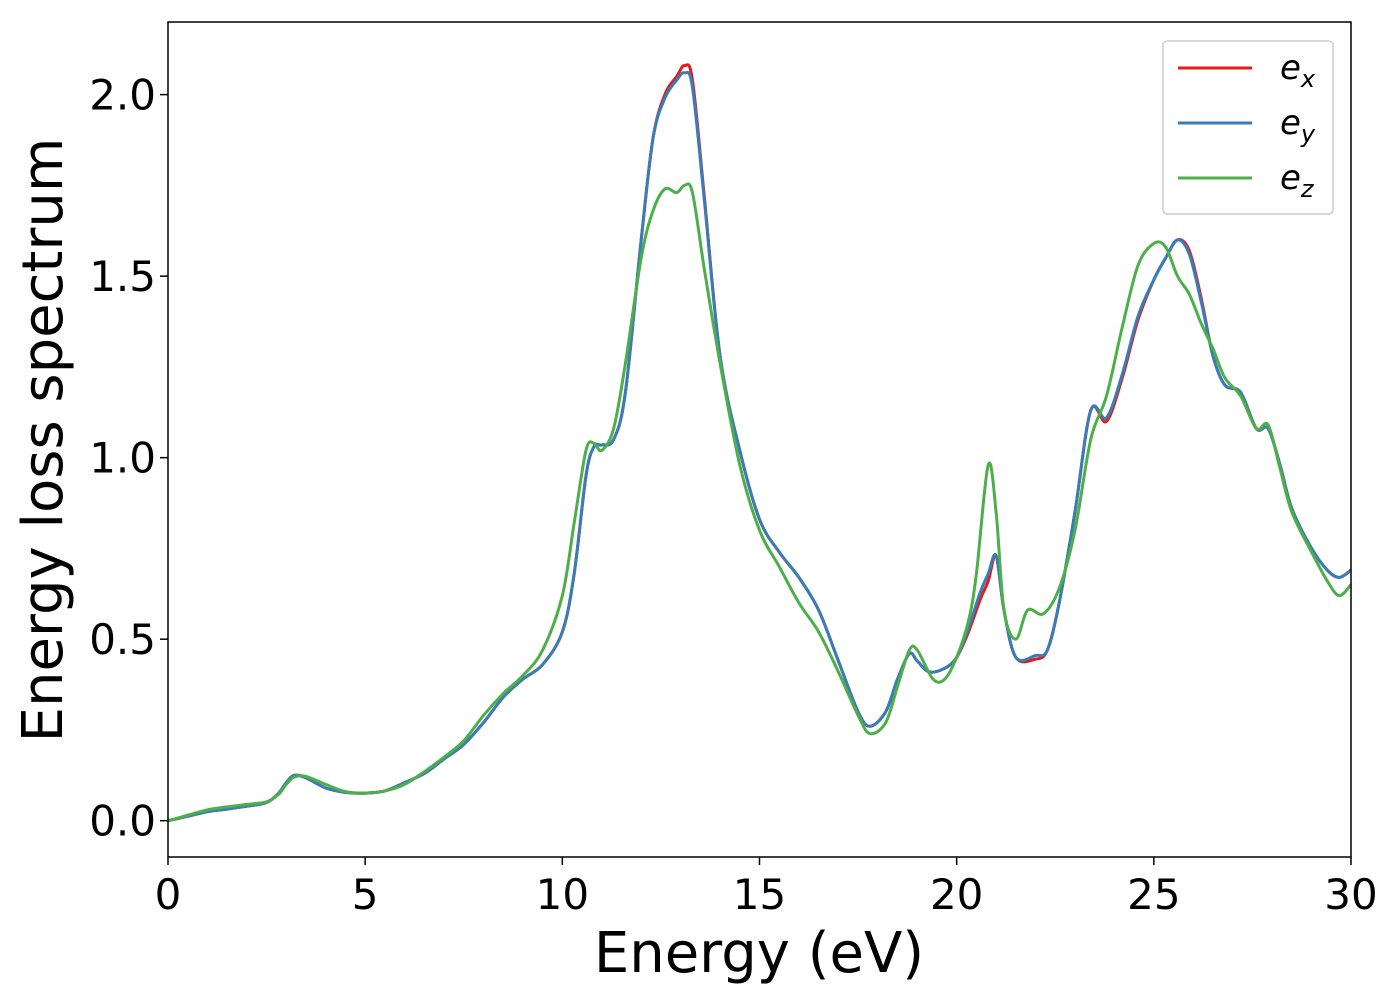  Describe the element at coordinates (759, 953) in the screenshot. I see `x-axis-title: Energy (eV)` at that location.